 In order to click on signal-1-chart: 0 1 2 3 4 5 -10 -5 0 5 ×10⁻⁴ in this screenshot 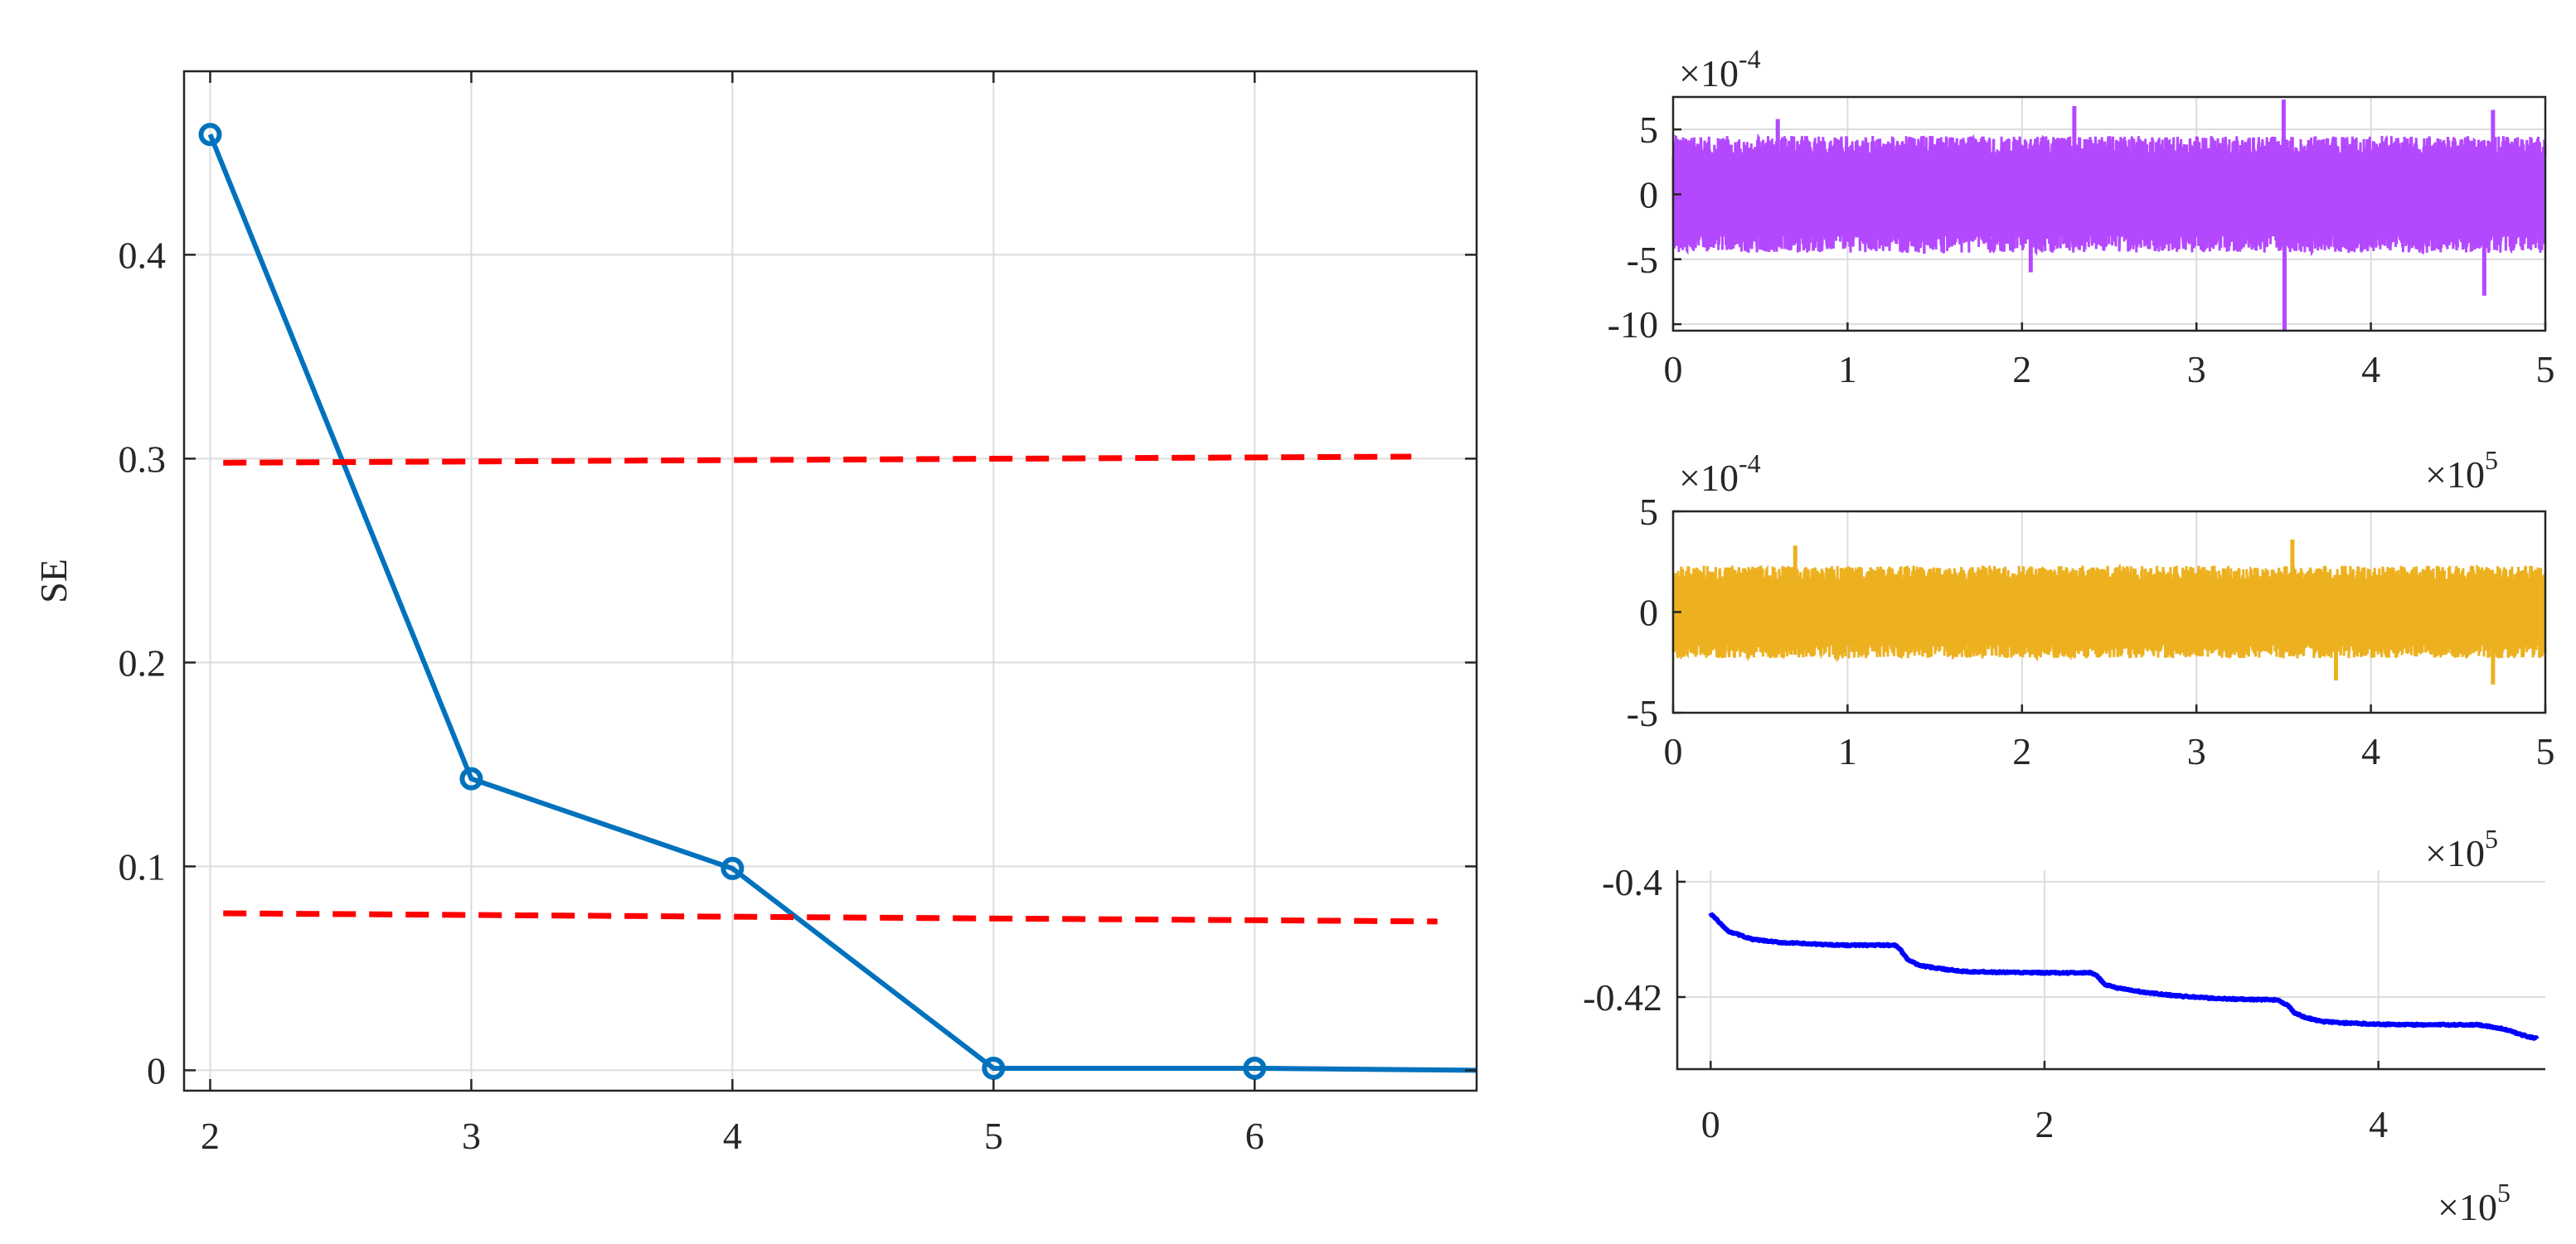, I will do `click(2081, 217)`.